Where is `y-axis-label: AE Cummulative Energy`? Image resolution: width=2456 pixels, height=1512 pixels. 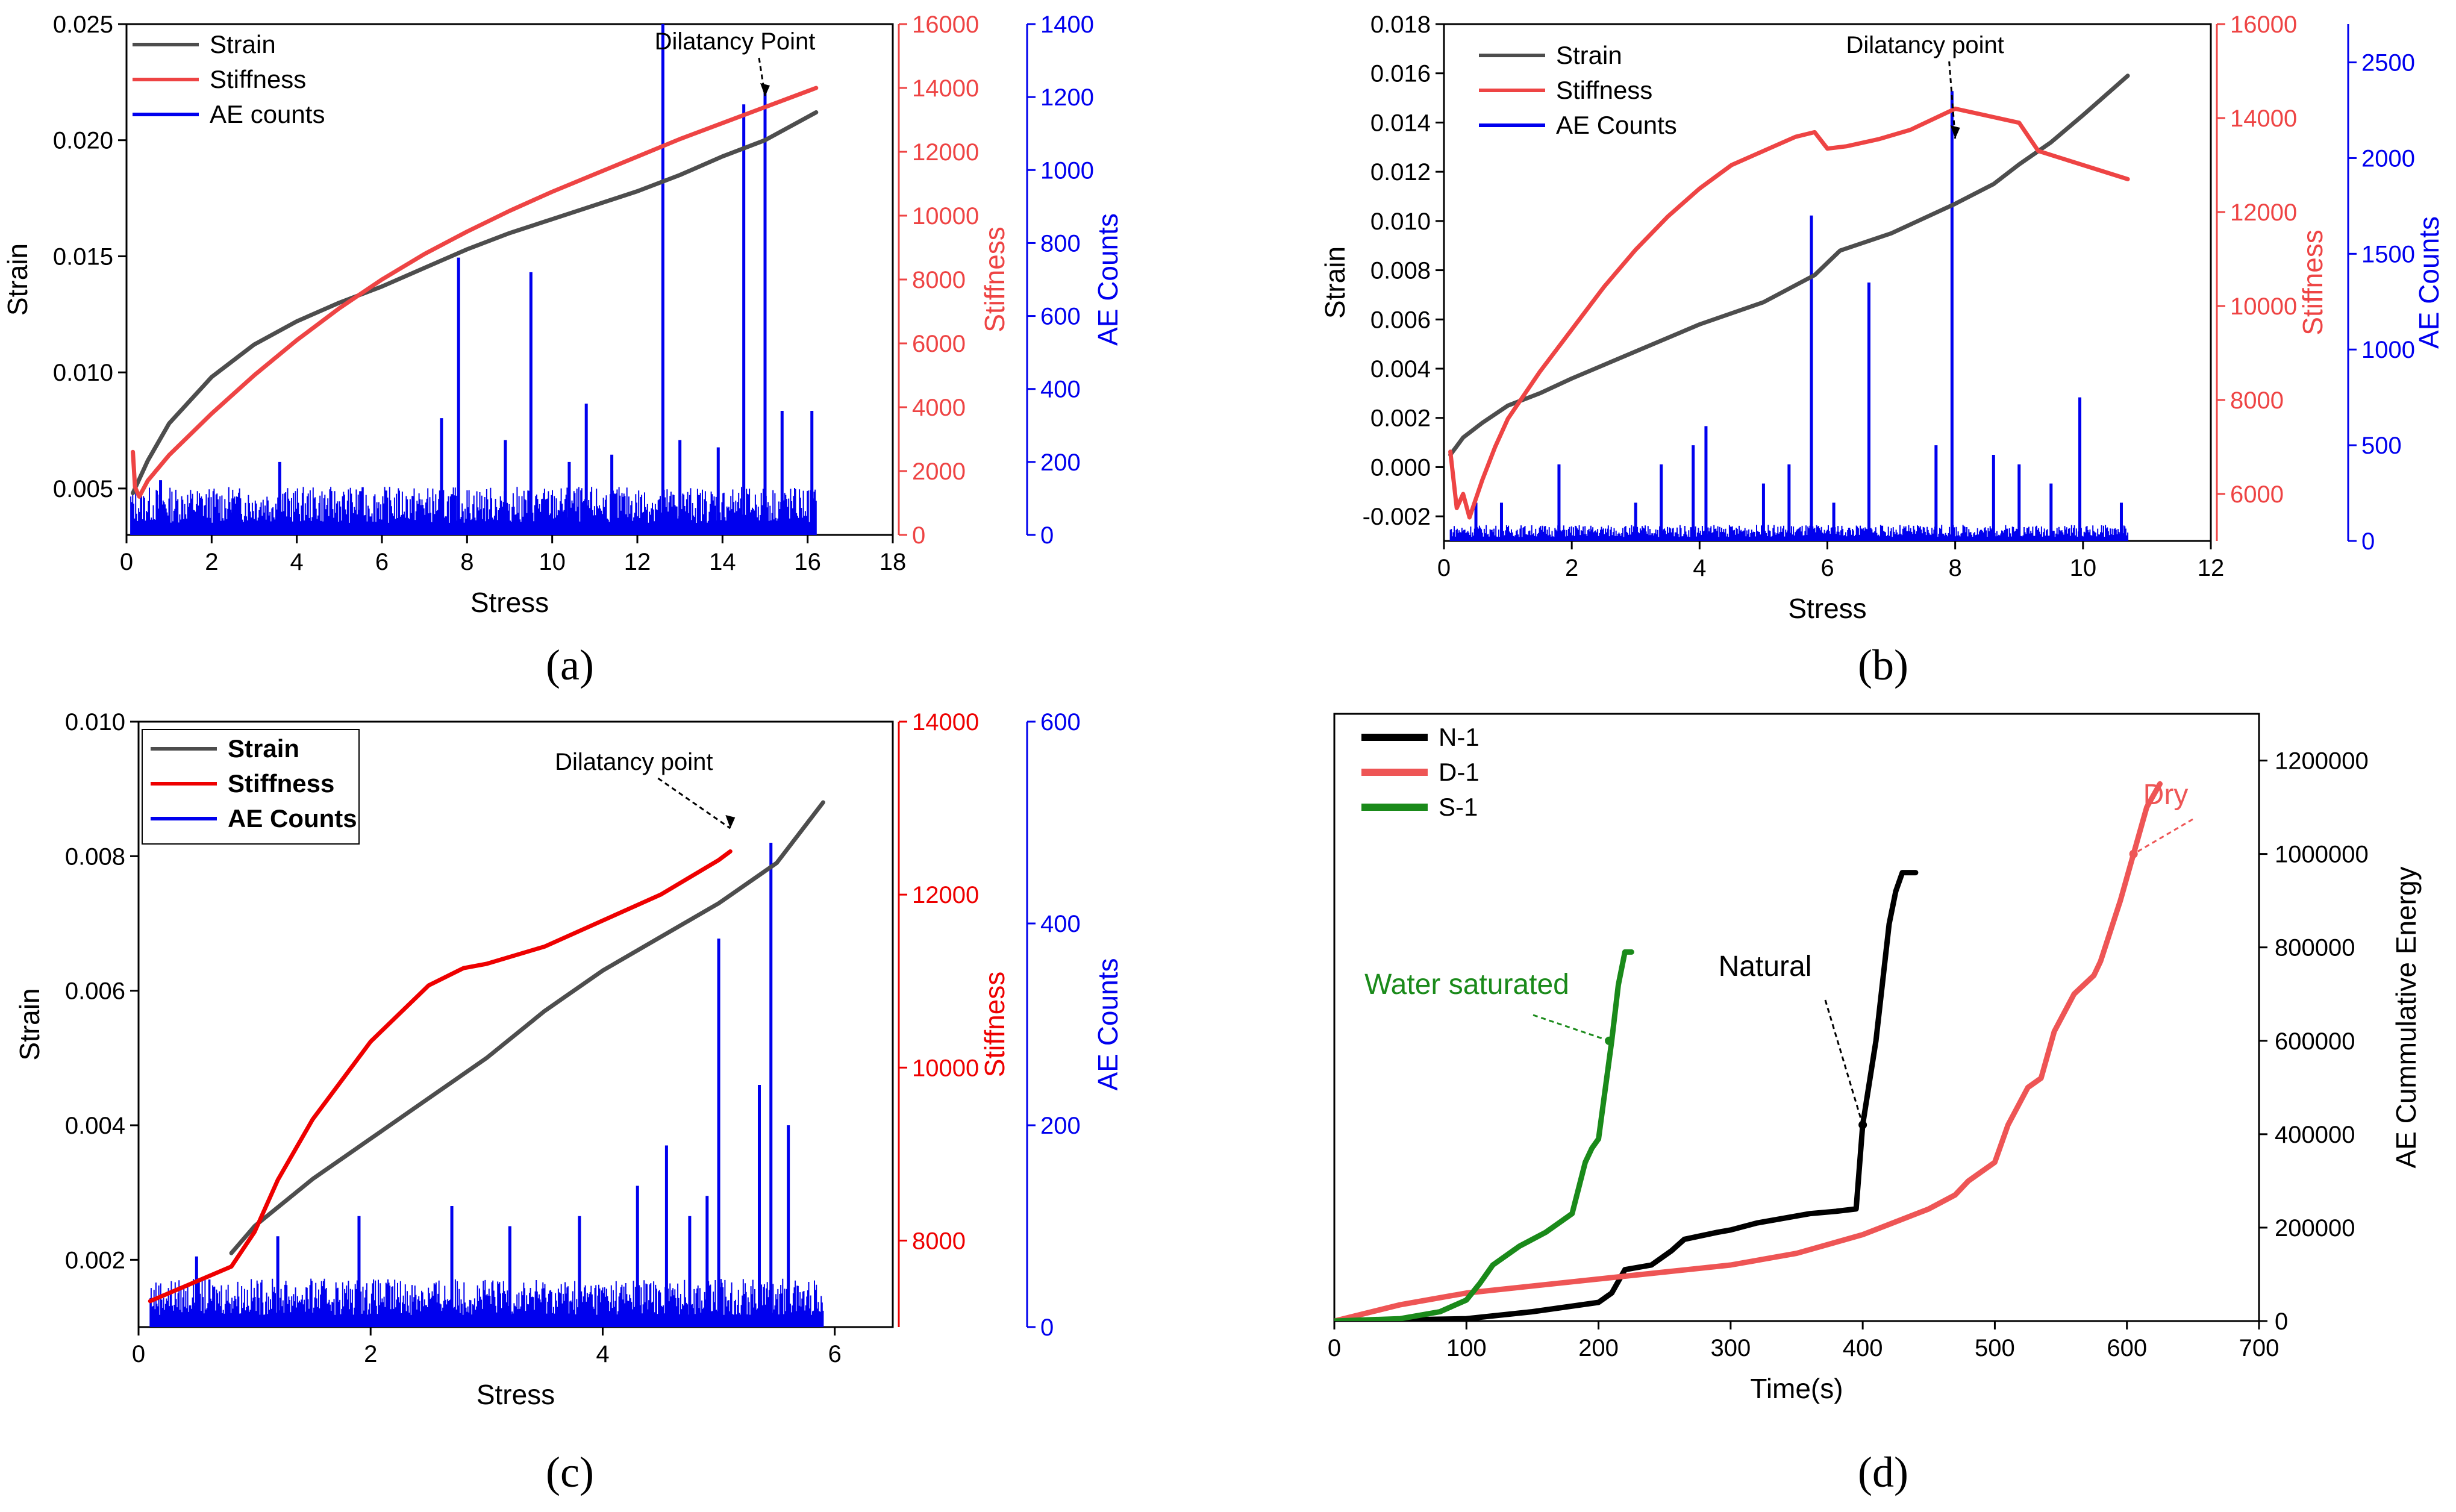 y-axis-label: AE Cummulative Energy is located at coordinates (2406, 1017).